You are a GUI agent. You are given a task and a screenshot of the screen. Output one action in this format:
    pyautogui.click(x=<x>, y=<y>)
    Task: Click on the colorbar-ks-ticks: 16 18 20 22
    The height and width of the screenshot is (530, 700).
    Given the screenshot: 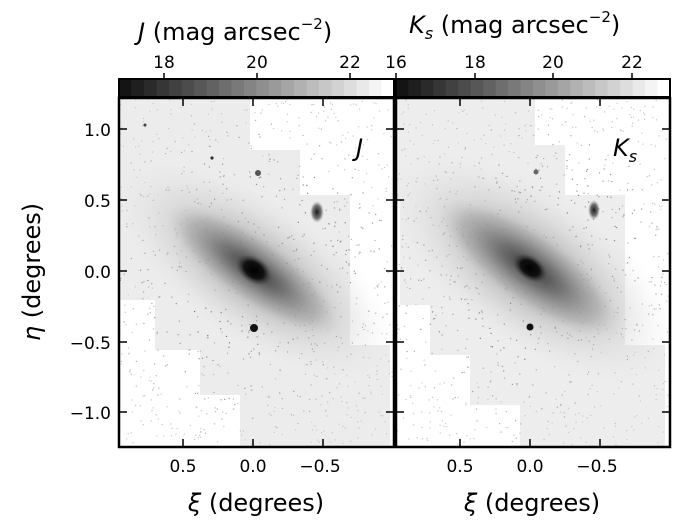 What is the action you would take?
    pyautogui.click(x=514, y=66)
    